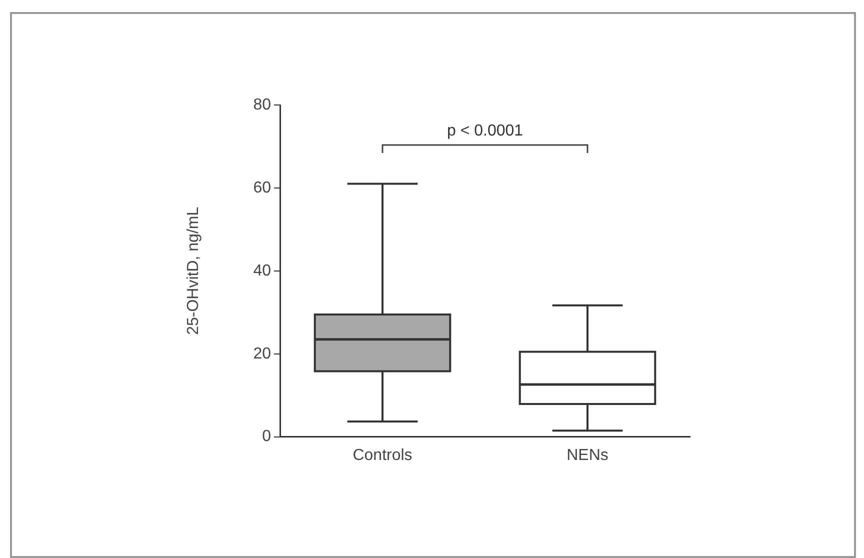  What do you see at coordinates (193, 270) in the screenshot?
I see `y-axis-title: 25-OHvitD, ng/mL` at bounding box center [193, 270].